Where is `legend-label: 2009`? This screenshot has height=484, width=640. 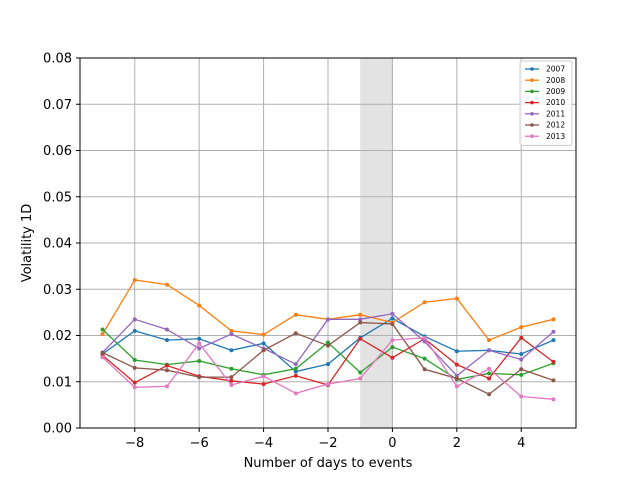 legend-label: 2009 is located at coordinates (555, 91).